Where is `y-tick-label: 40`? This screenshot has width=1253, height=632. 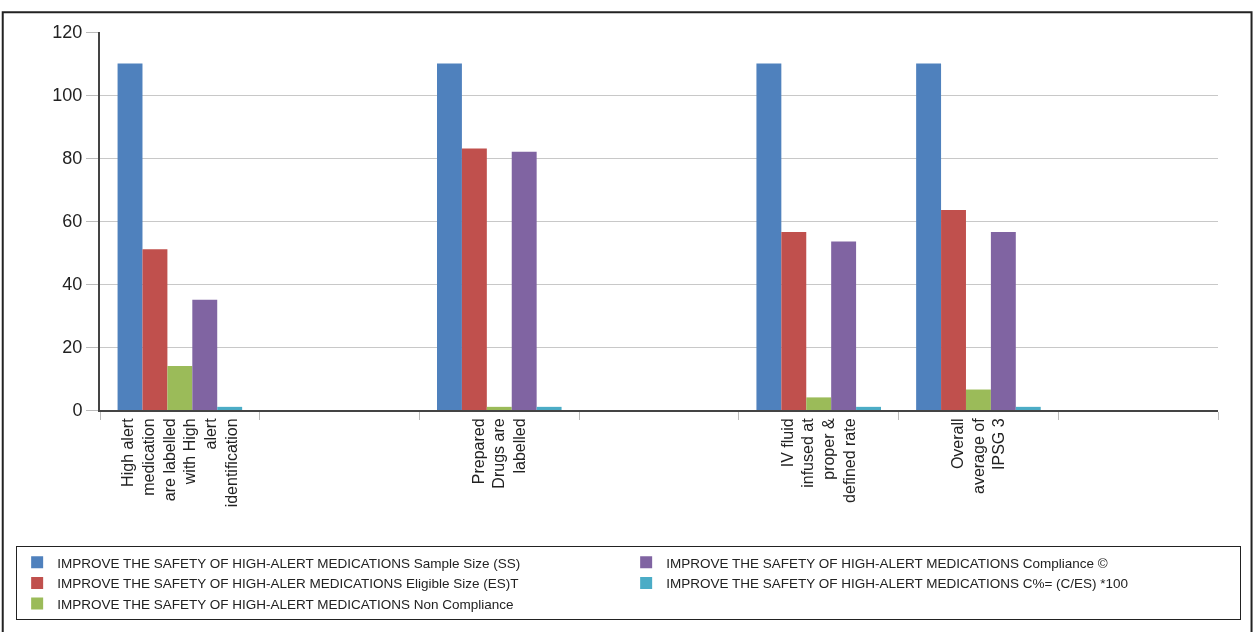
y-tick-label: 40 is located at coordinates (72, 284).